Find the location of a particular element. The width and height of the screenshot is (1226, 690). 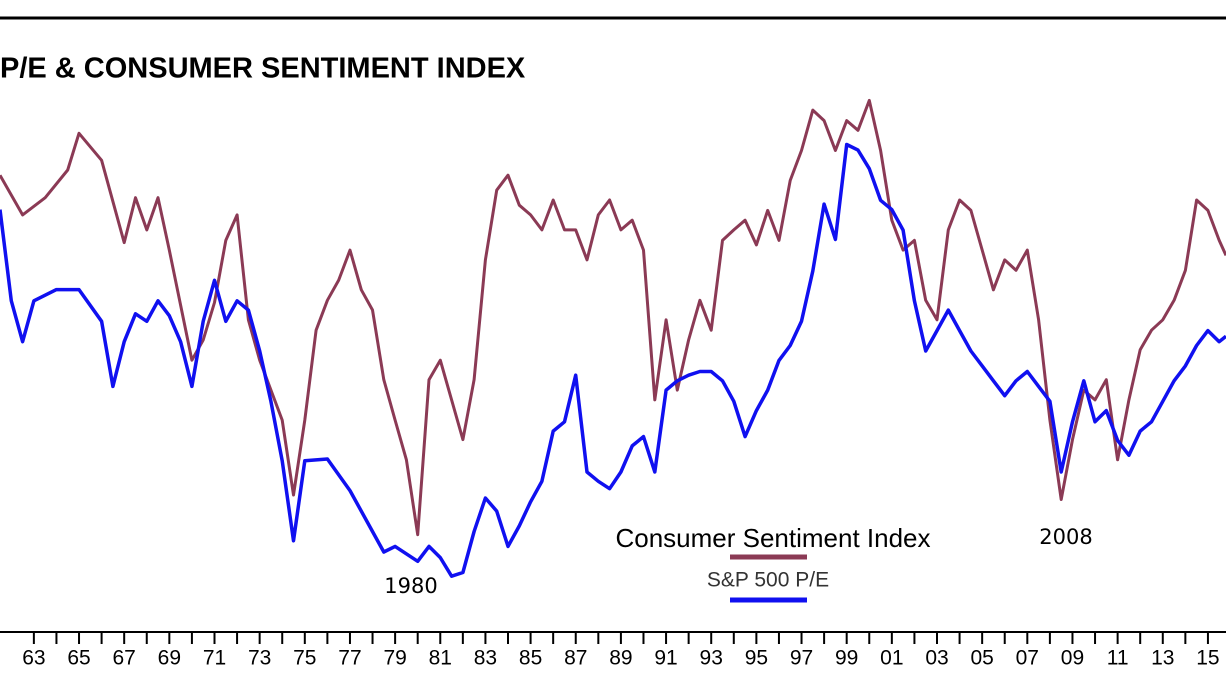

x-tick-label: 87 is located at coordinates (575, 658).